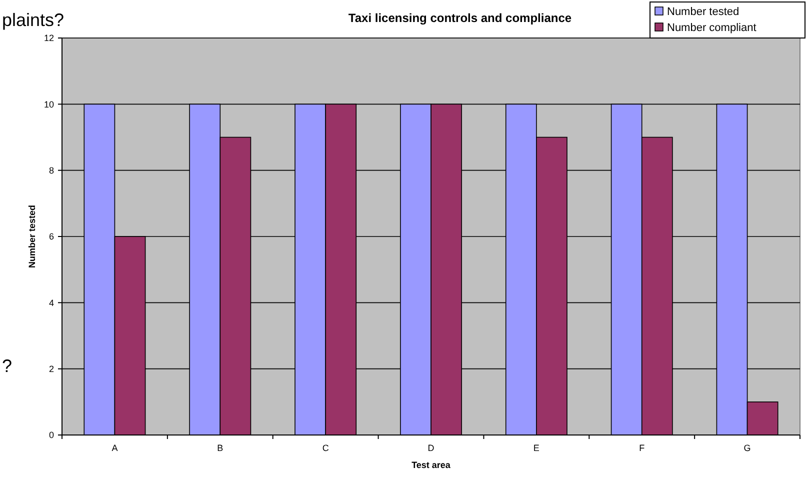  What do you see at coordinates (49, 104) in the screenshot?
I see `y-tick-label: 10` at bounding box center [49, 104].